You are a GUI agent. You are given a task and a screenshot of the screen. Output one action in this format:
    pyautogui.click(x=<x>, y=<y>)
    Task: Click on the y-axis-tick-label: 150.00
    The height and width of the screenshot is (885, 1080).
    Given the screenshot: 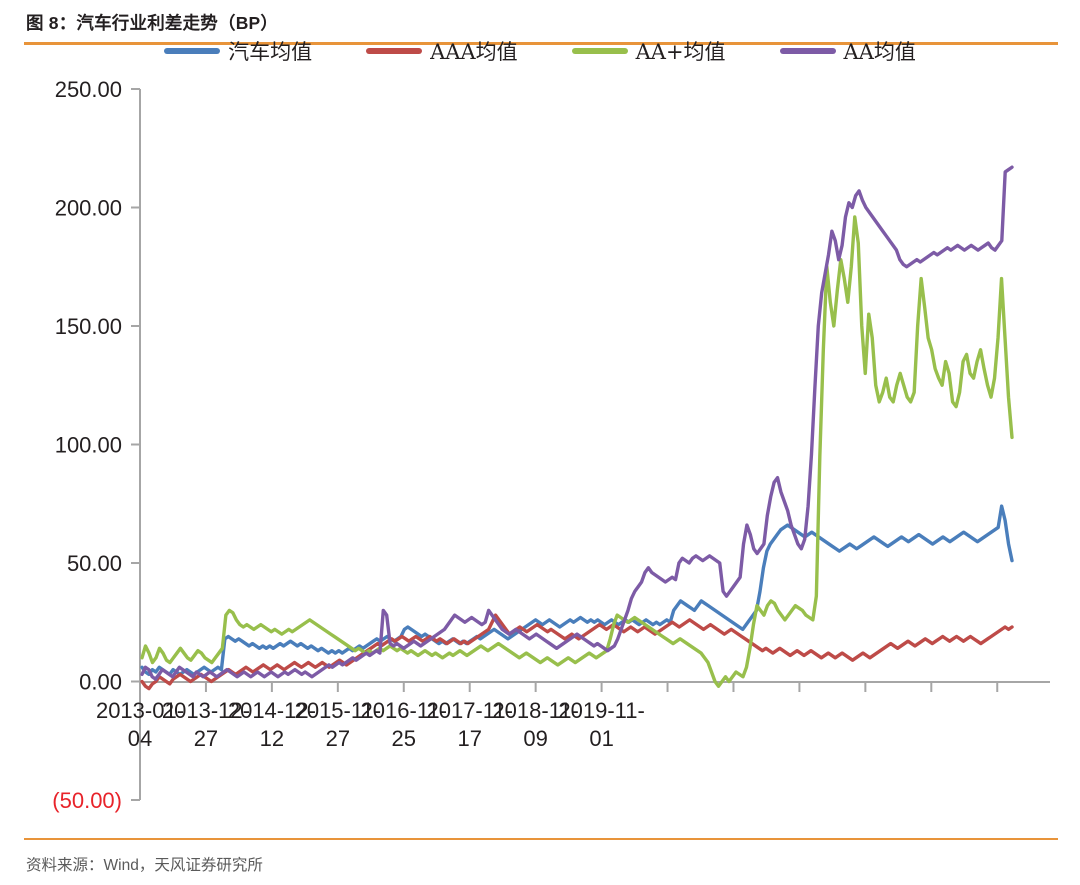 What is the action you would take?
    pyautogui.click(x=88, y=326)
    